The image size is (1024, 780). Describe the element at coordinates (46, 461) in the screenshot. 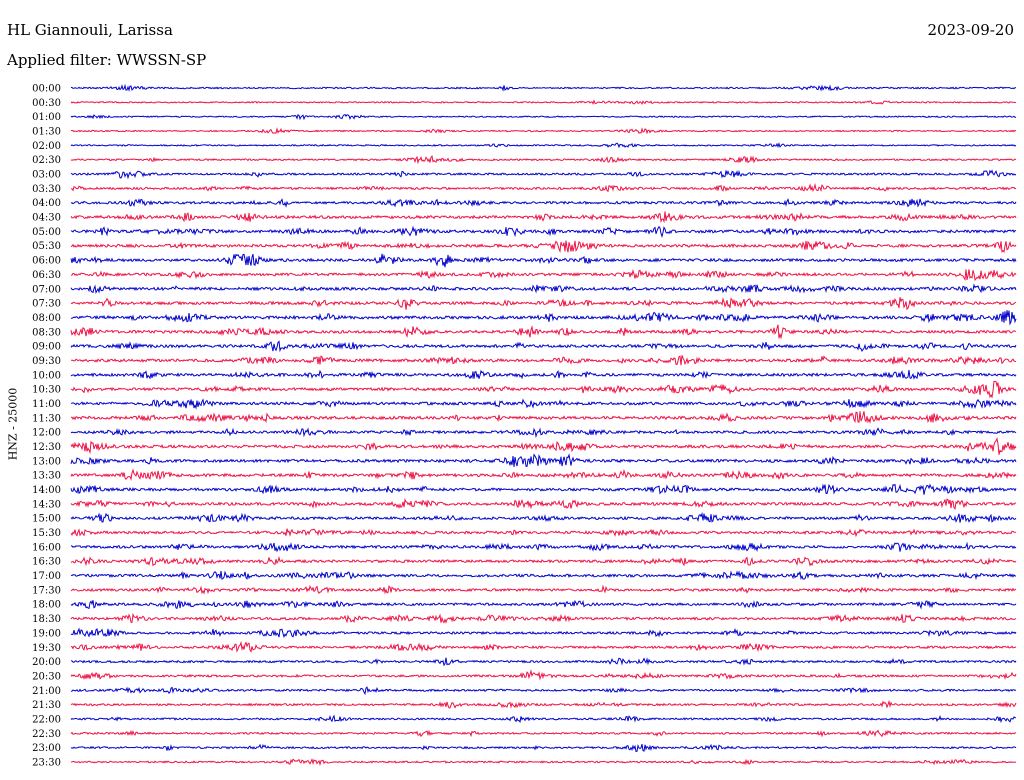

I see `time-label: 13:00` at that location.